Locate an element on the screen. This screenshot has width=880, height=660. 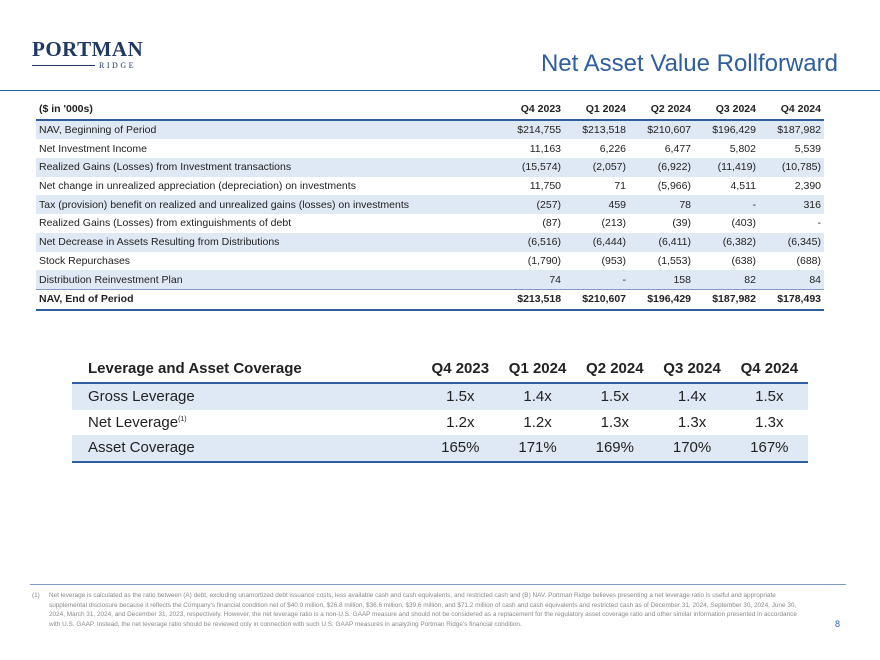
nav-cell-value: (6,516) is located at coordinates (532, 242).